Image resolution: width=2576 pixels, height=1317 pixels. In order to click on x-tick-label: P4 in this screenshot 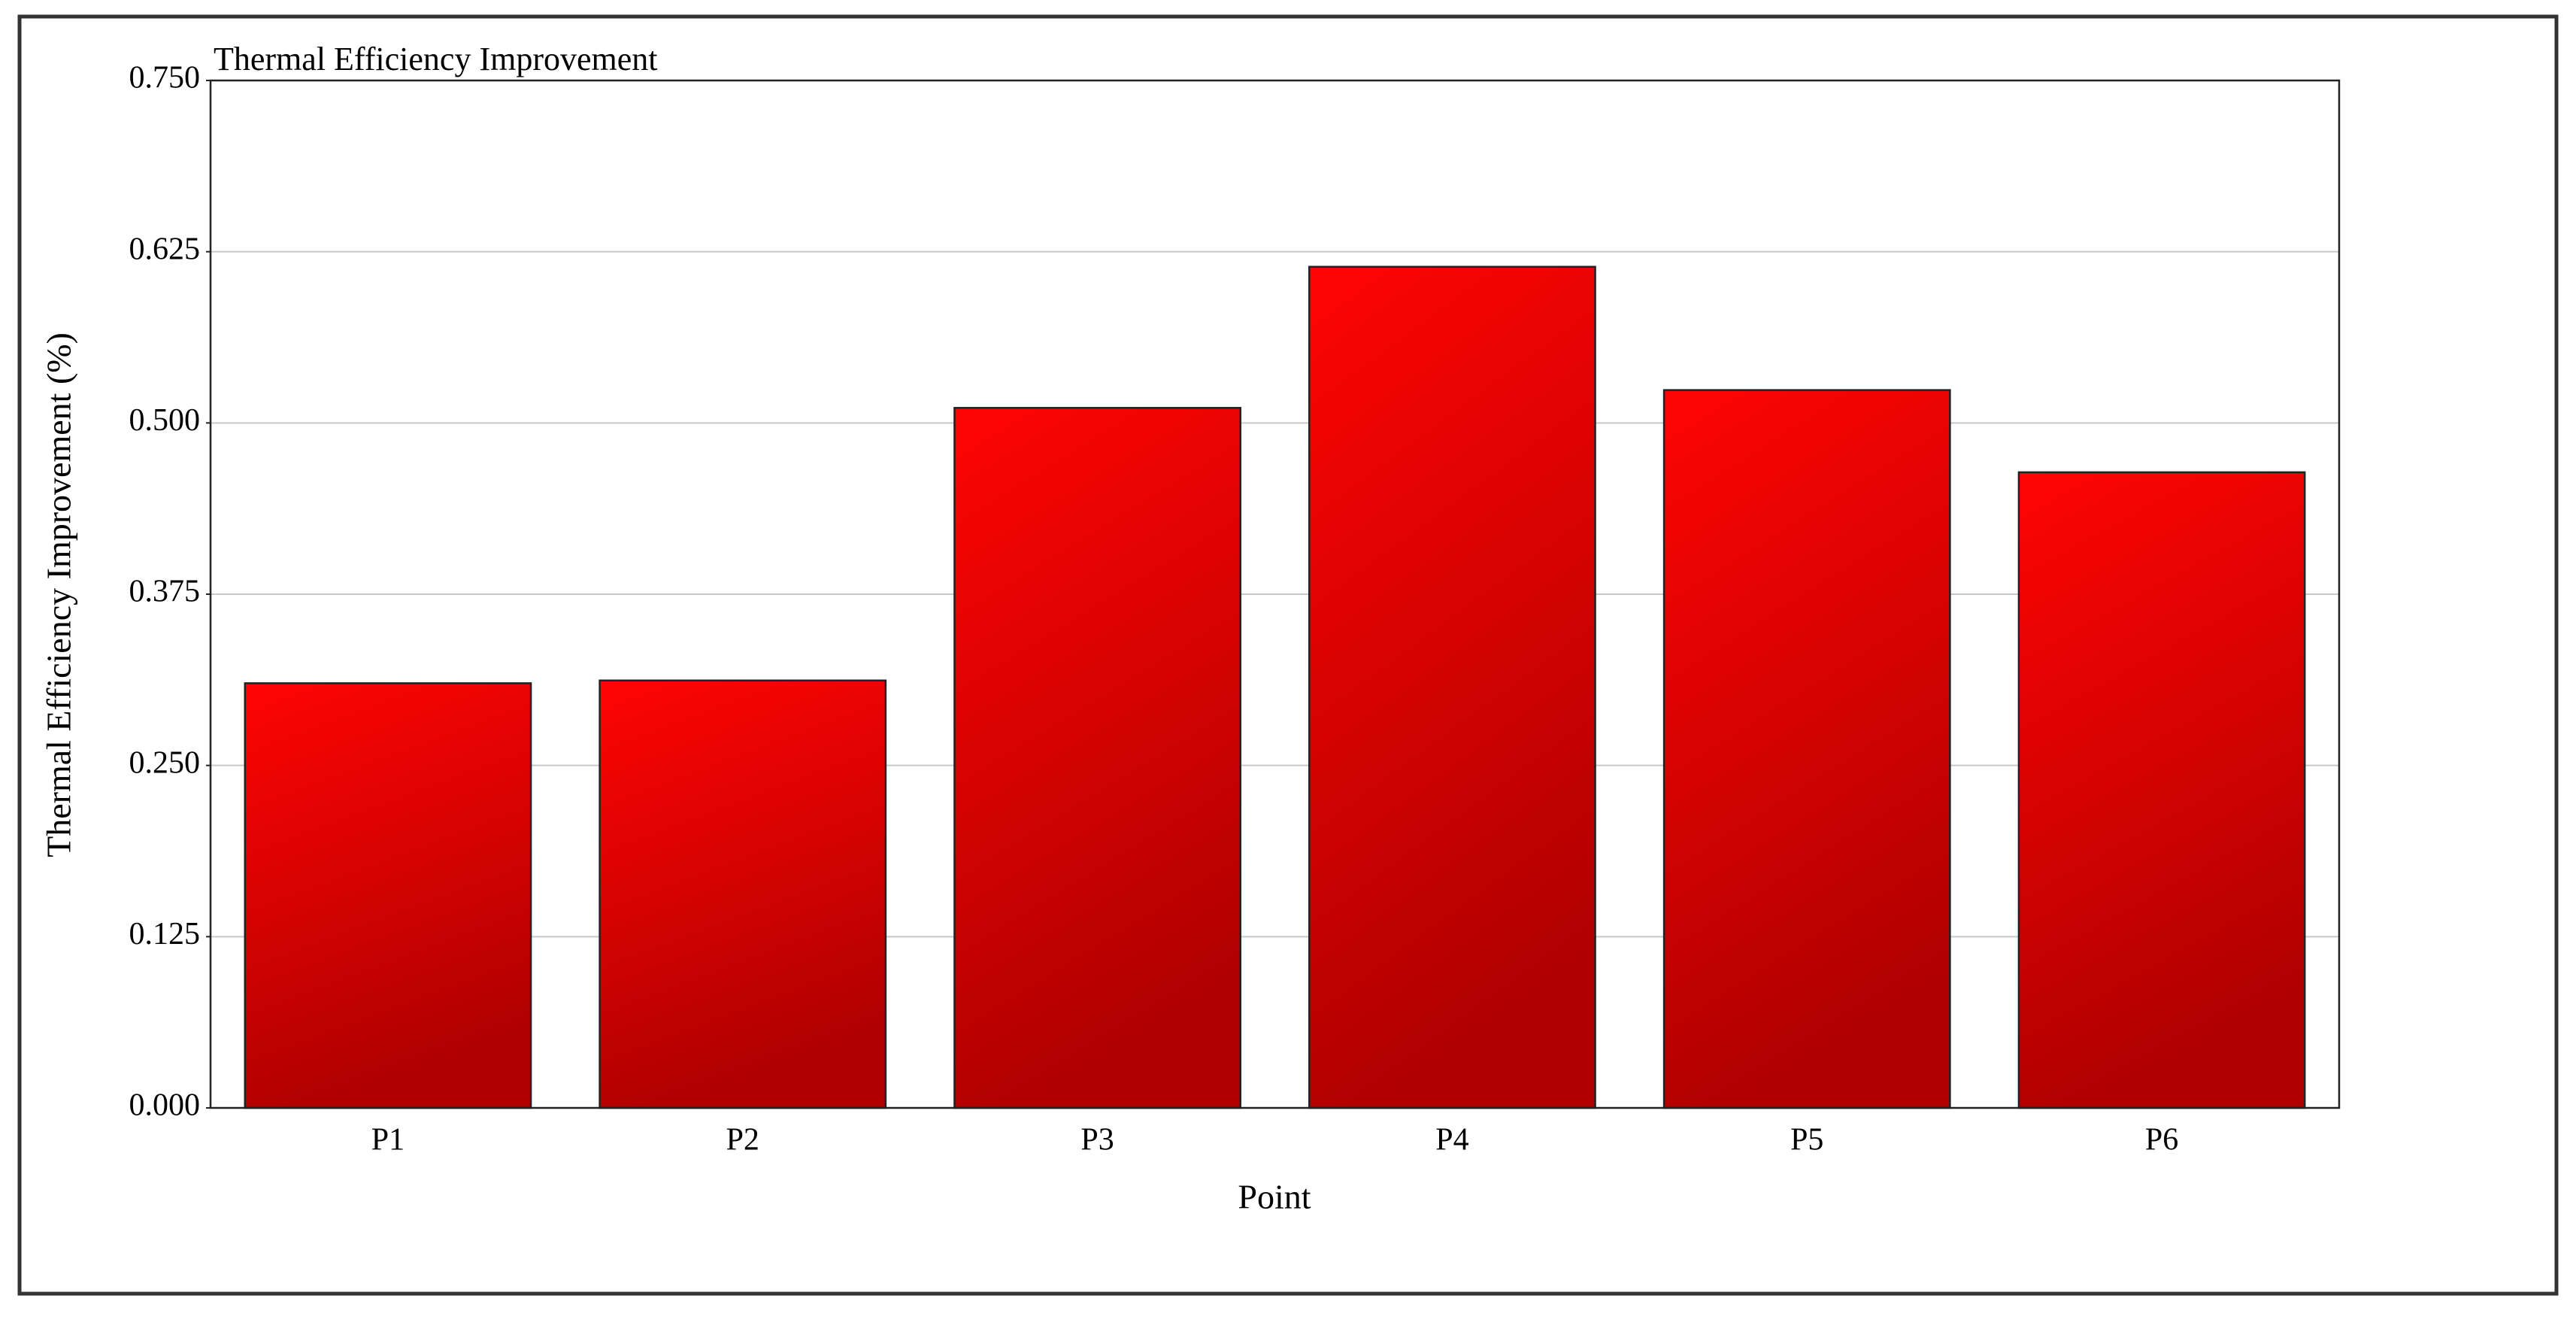, I will do `click(1451, 1140)`.